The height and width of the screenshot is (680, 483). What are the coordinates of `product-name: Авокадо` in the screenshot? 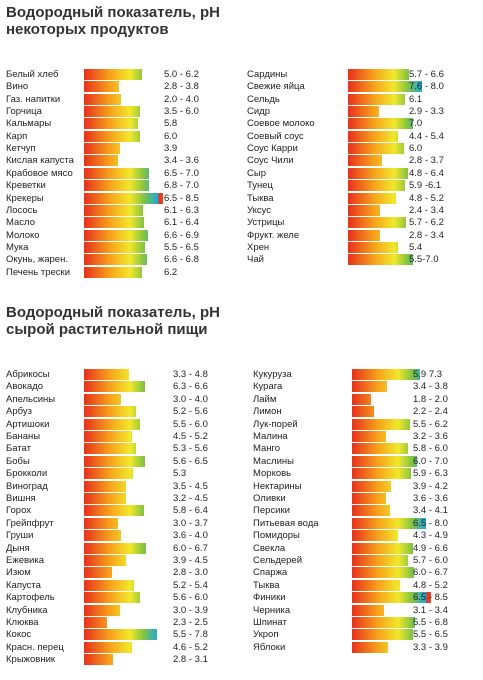 It's located at (25, 387).